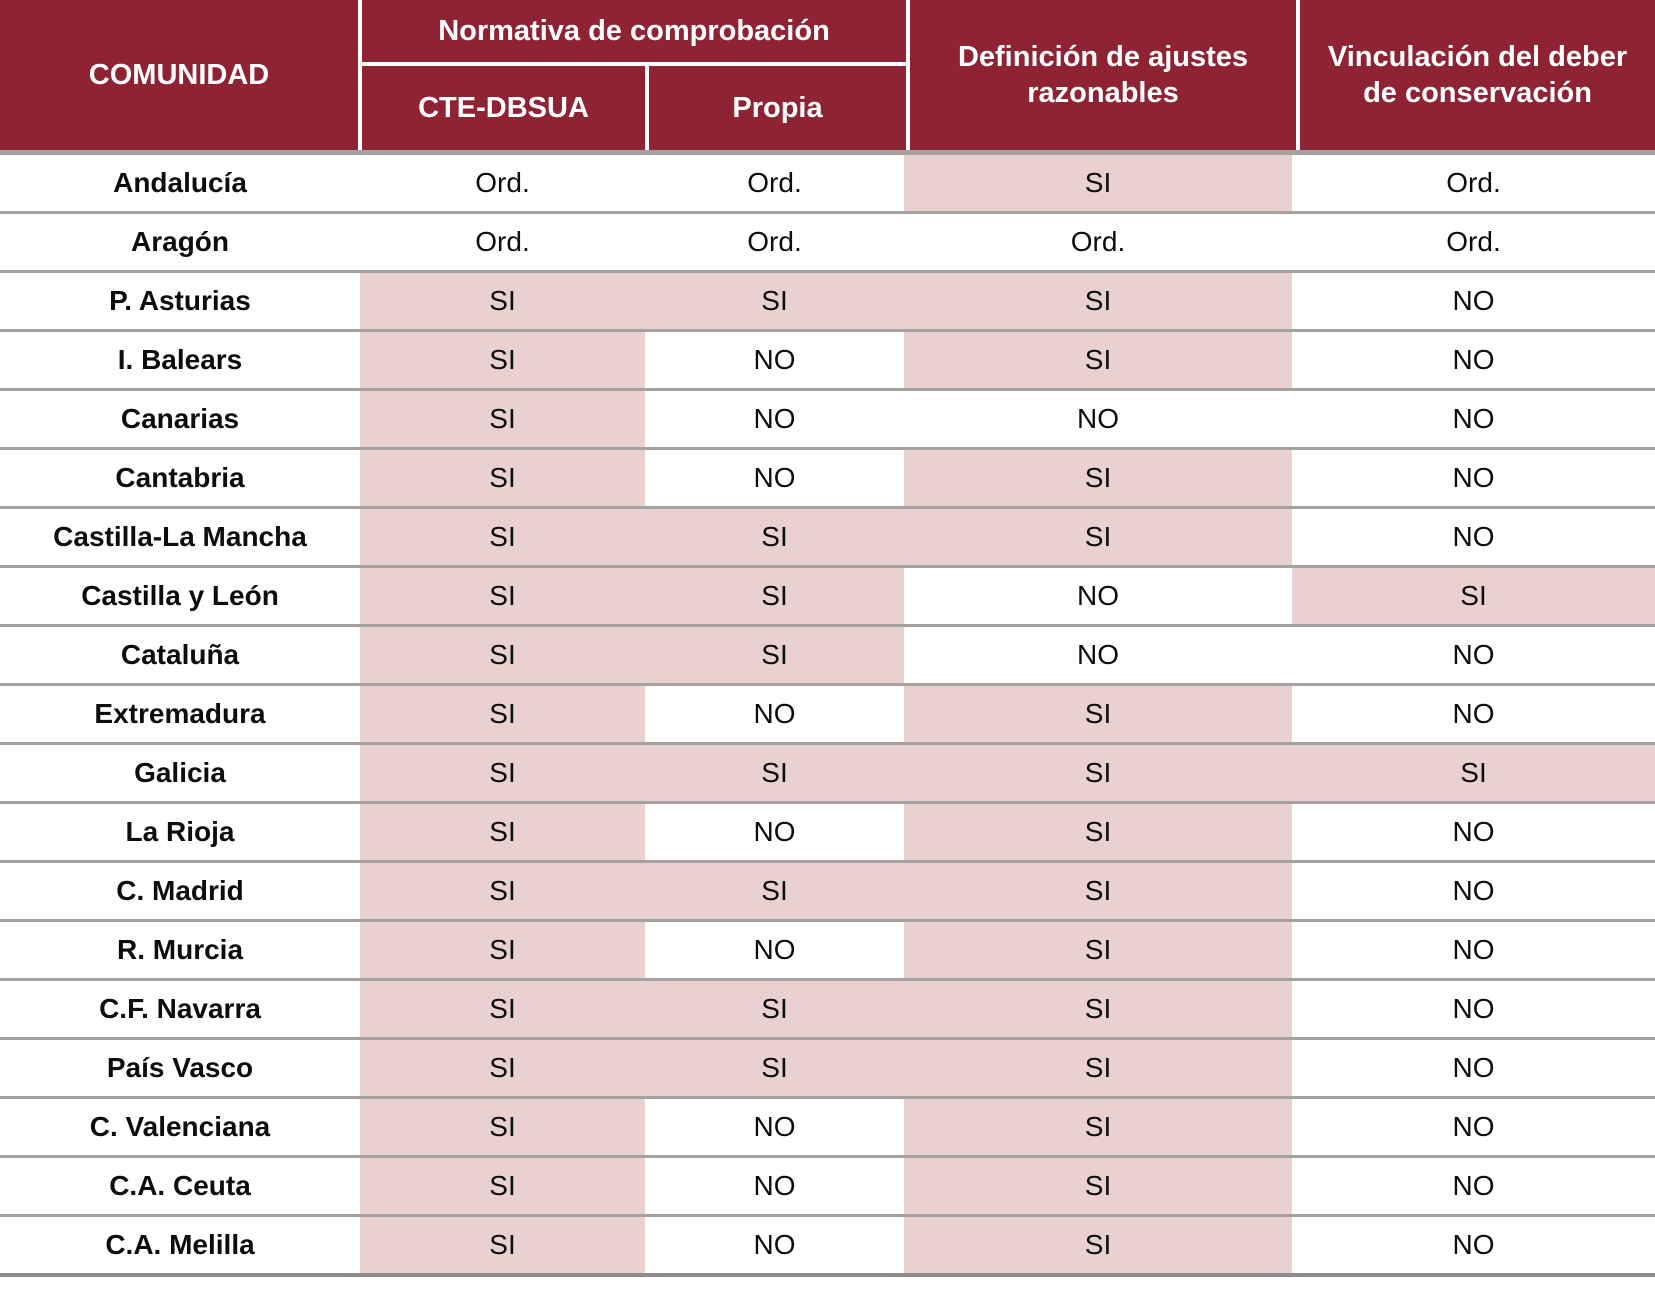  I want to click on header-cell-comunidad: COMUNIDAD, so click(179, 75).